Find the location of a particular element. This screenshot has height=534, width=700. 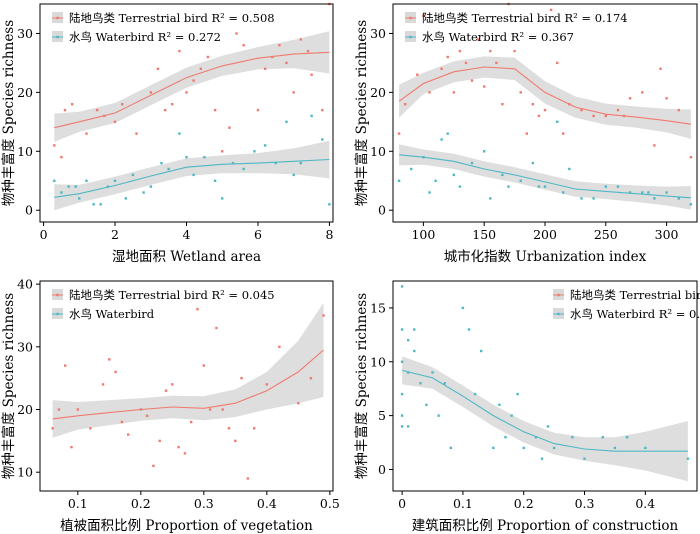

x-tick-label: 4 is located at coordinates (187, 234).